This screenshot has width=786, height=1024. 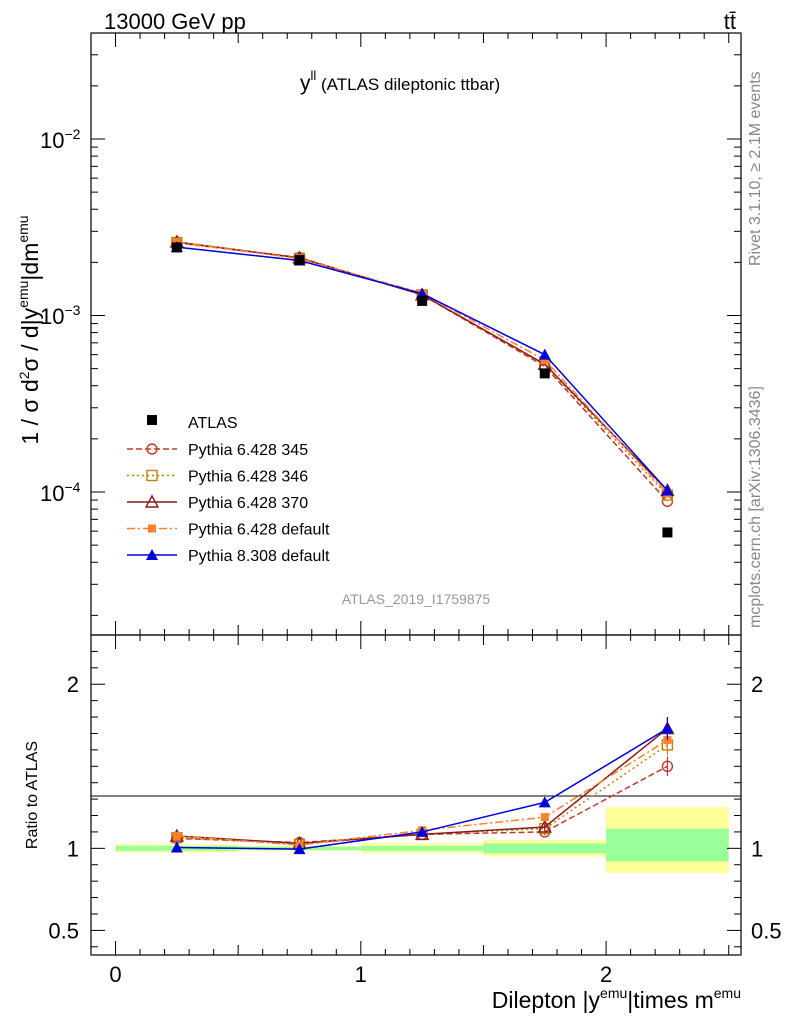 I want to click on ratio-y-tick-label-right: 0.5, so click(x=766, y=930).